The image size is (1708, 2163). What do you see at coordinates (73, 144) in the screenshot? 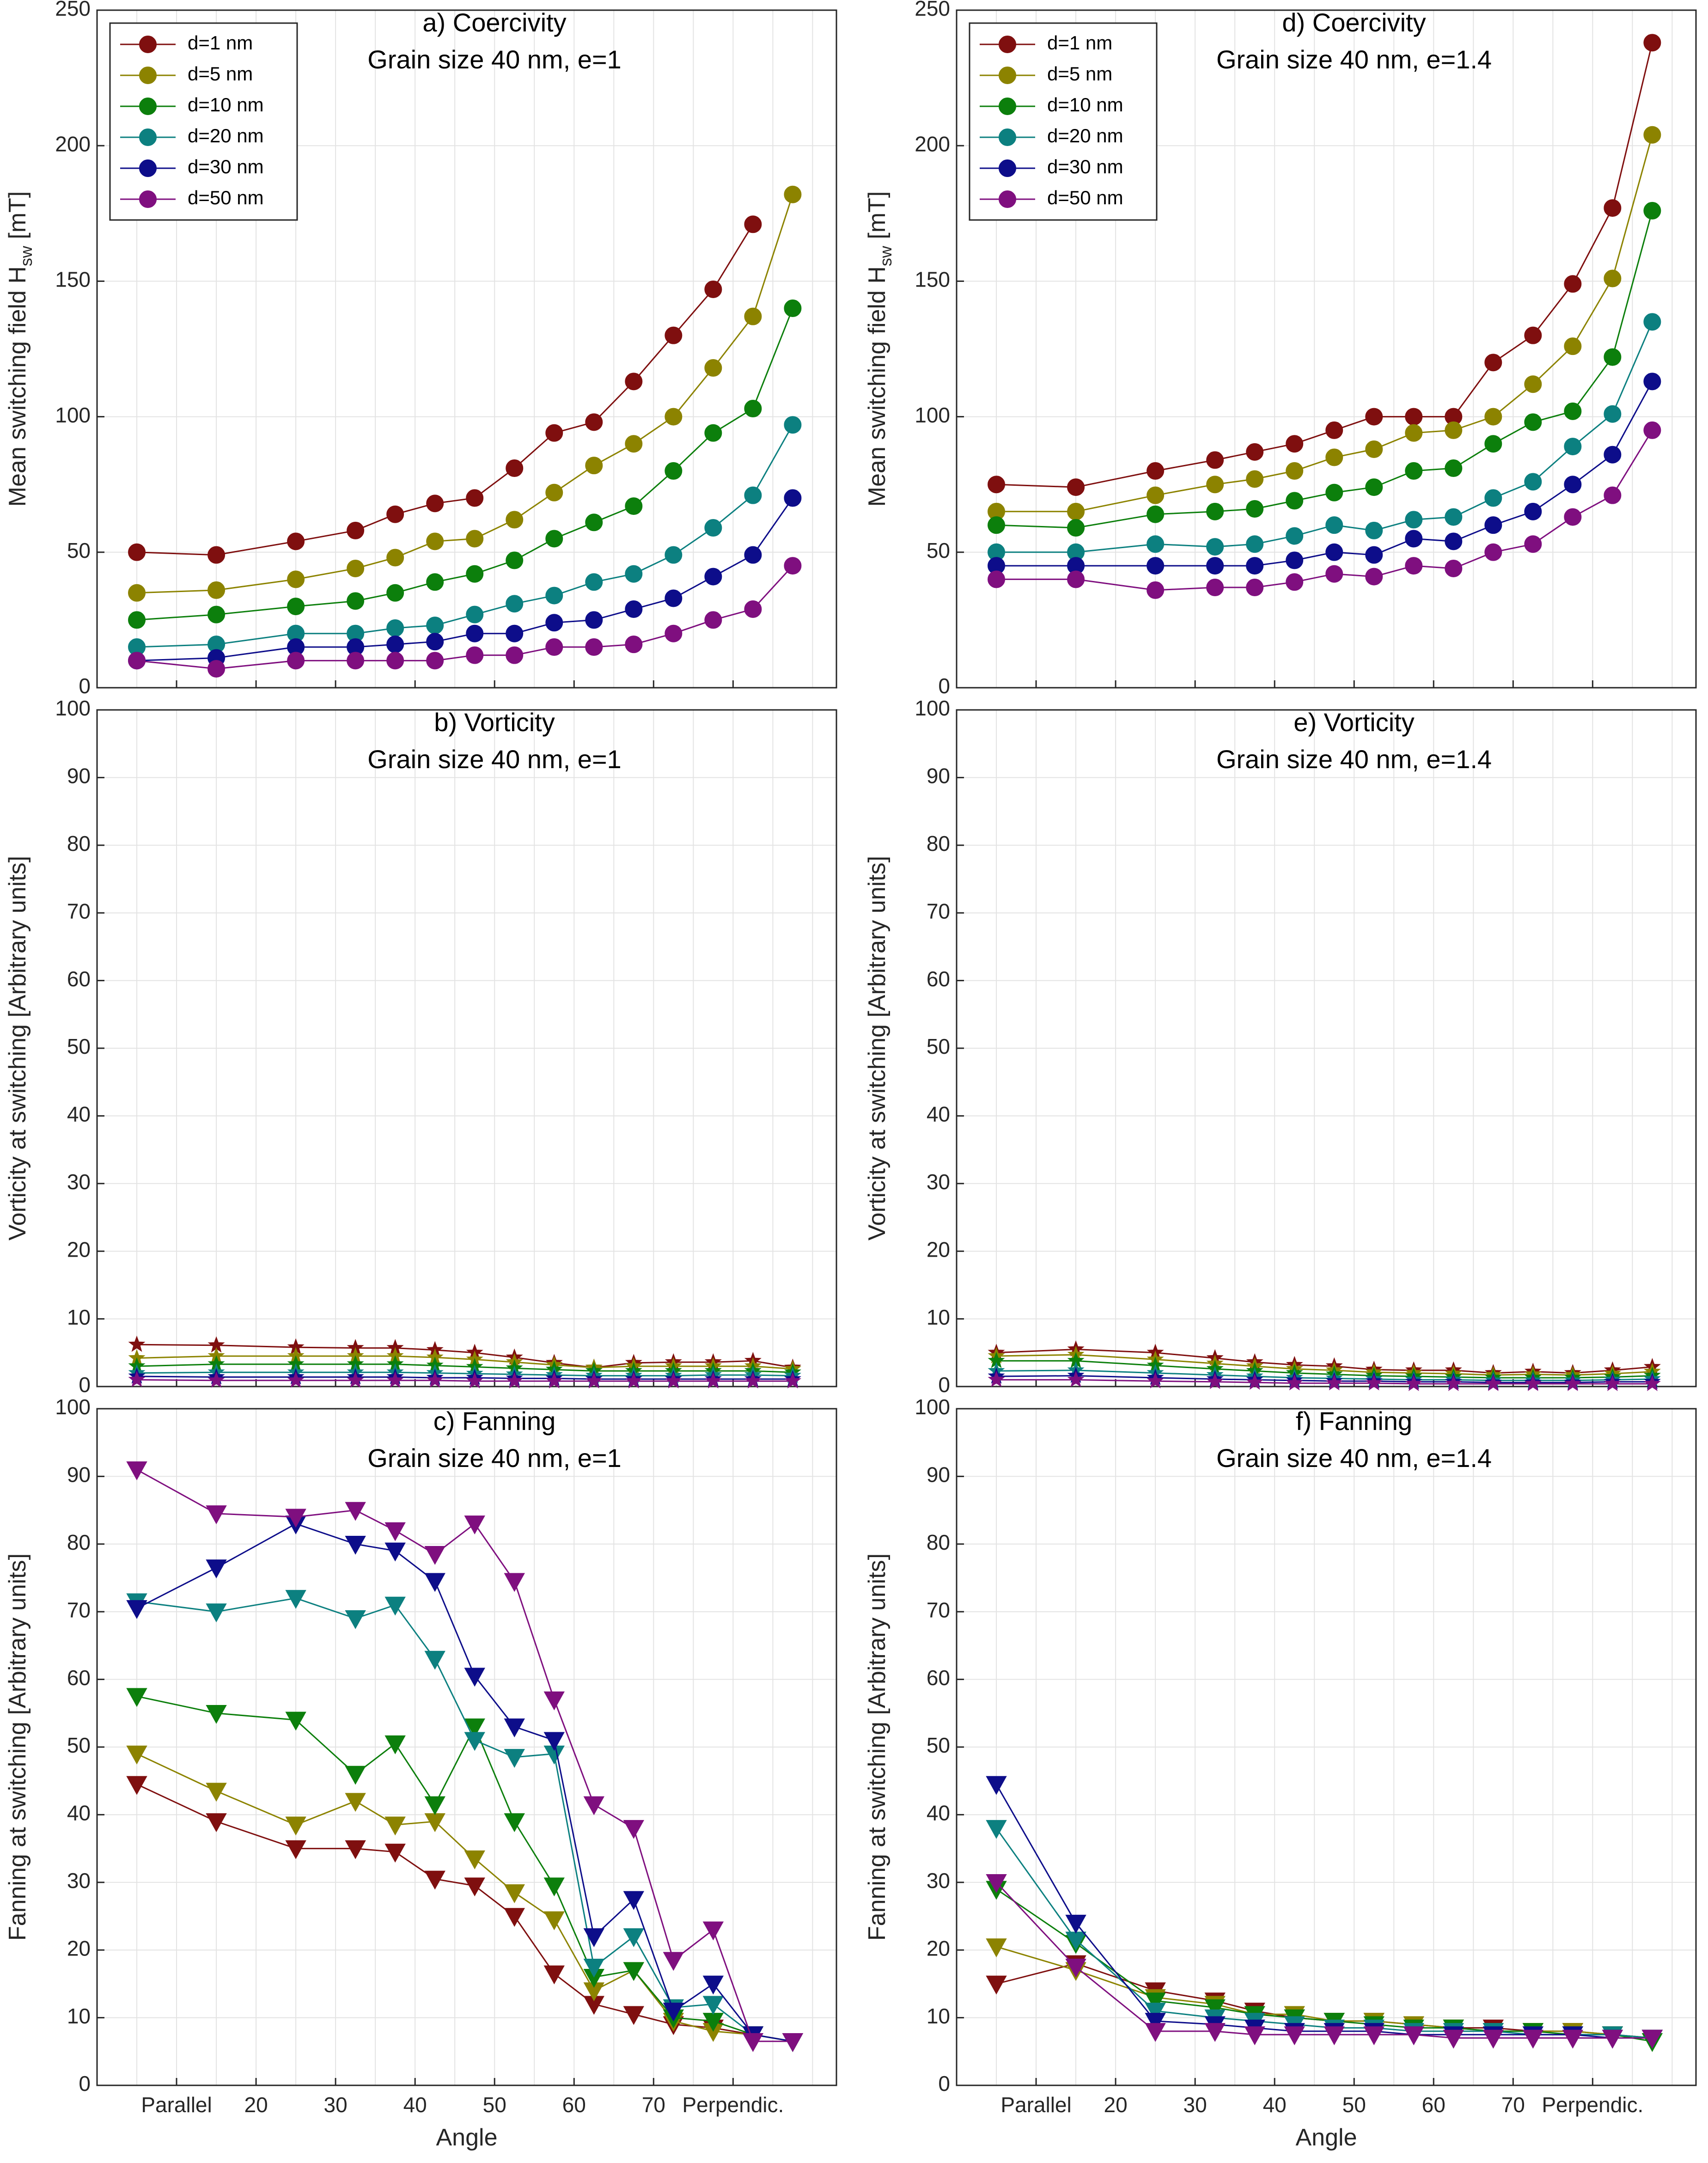
I see `y-tick-label: 200` at bounding box center [73, 144].